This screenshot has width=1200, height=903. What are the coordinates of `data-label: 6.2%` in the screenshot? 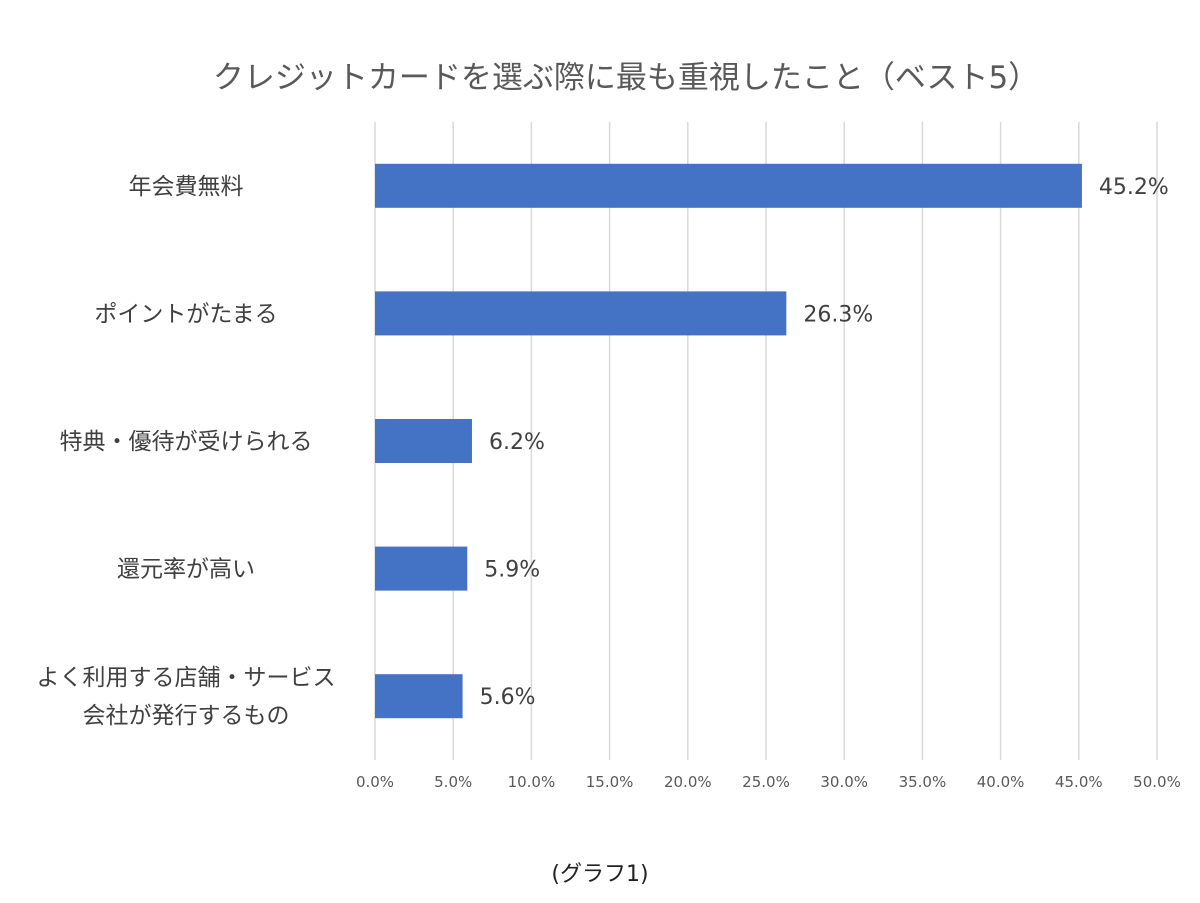 It's located at (517, 442).